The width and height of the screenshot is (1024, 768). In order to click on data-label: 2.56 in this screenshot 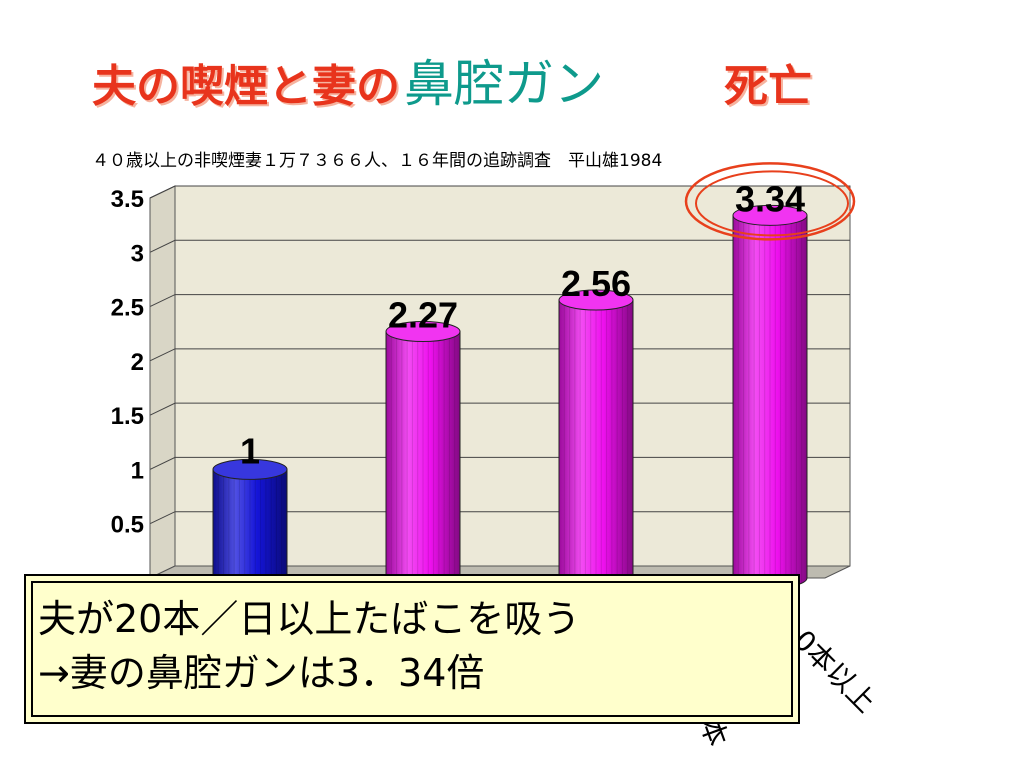, I will do `click(596, 283)`.